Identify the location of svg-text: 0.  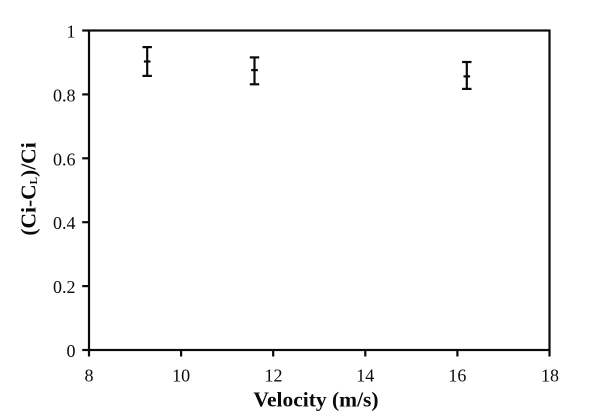
(71, 351).